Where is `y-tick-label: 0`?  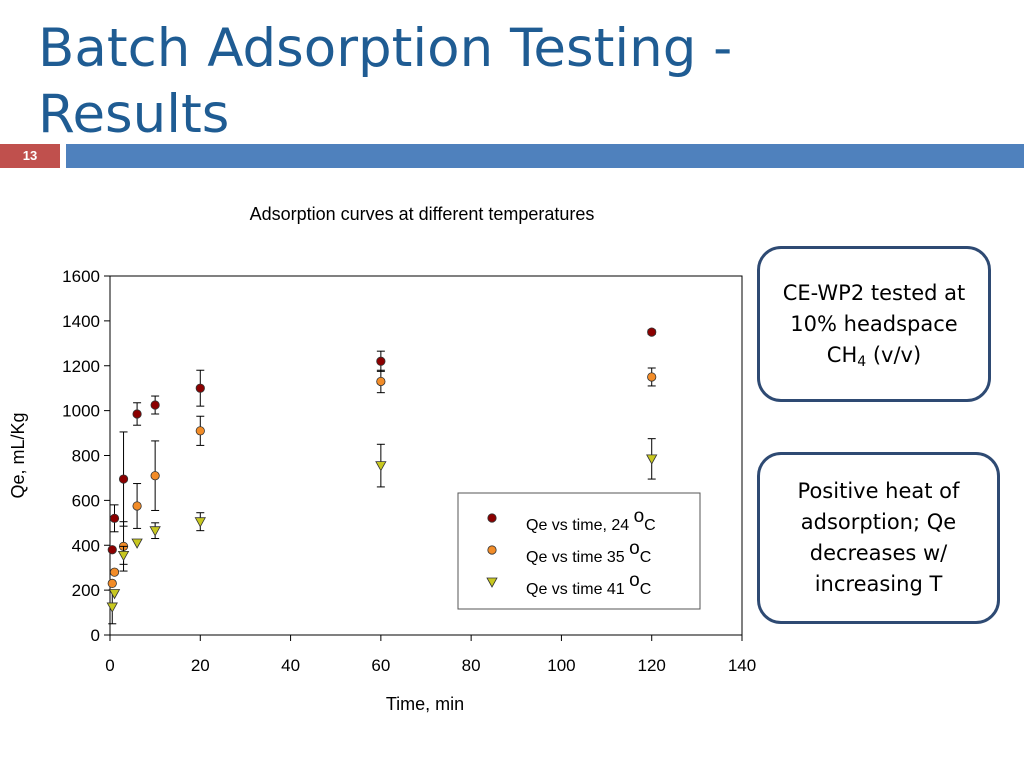 y-tick-label: 0 is located at coordinates (95, 635).